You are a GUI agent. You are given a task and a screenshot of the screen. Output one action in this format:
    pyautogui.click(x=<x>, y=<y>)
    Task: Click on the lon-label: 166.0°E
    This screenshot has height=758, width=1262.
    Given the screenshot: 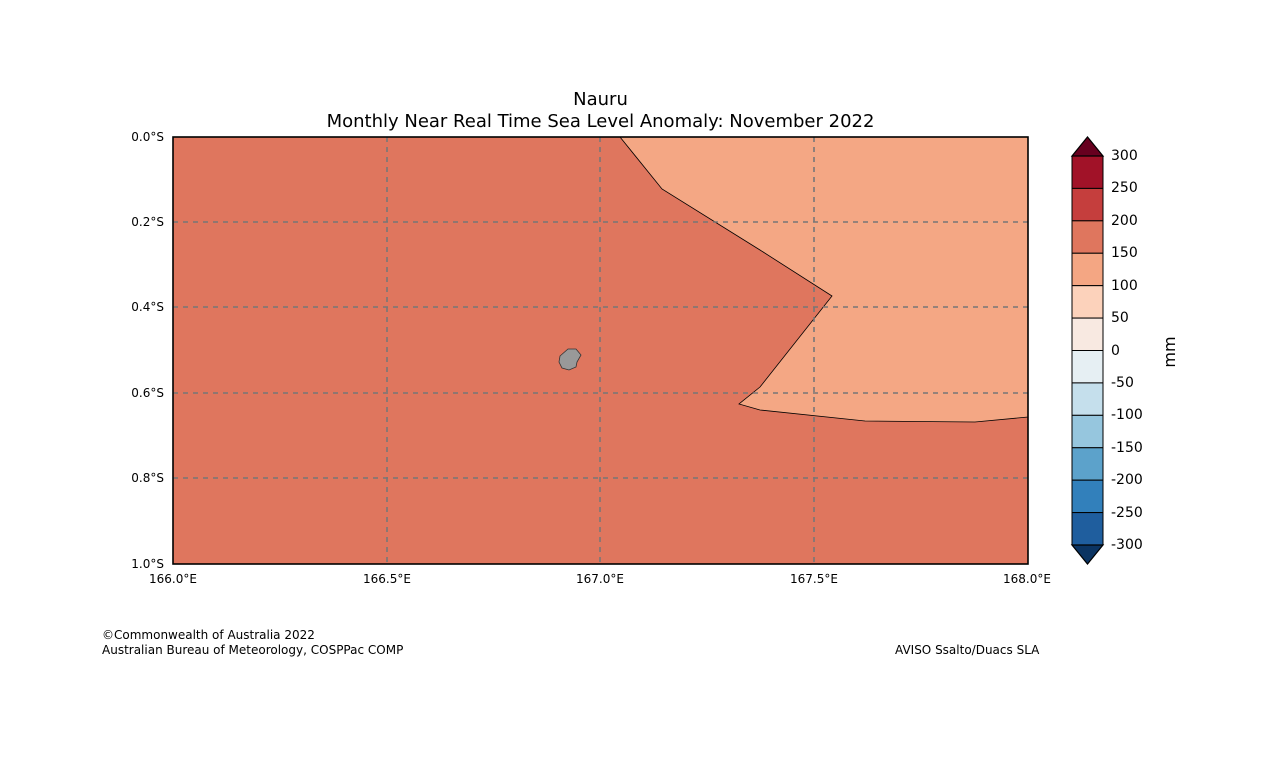 What is the action you would take?
    pyautogui.click(x=173, y=579)
    